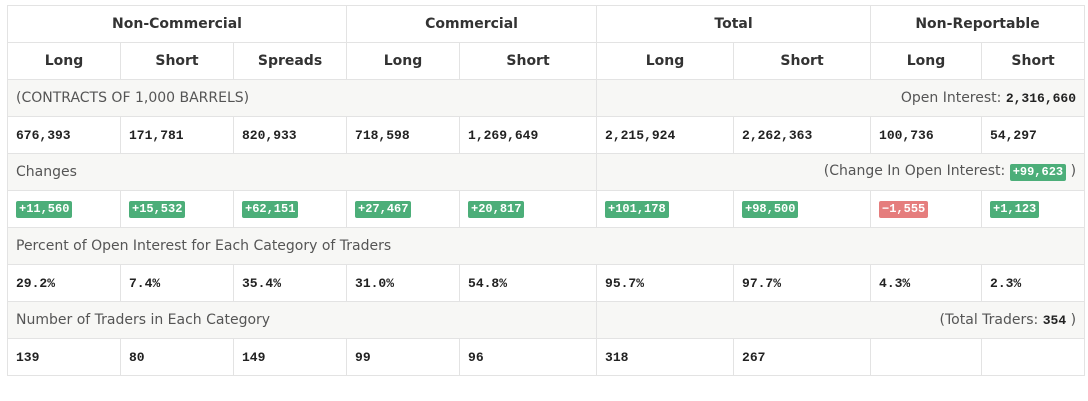  What do you see at coordinates (177, 135) in the screenshot?
I see `value-cell: 171,781` at bounding box center [177, 135].